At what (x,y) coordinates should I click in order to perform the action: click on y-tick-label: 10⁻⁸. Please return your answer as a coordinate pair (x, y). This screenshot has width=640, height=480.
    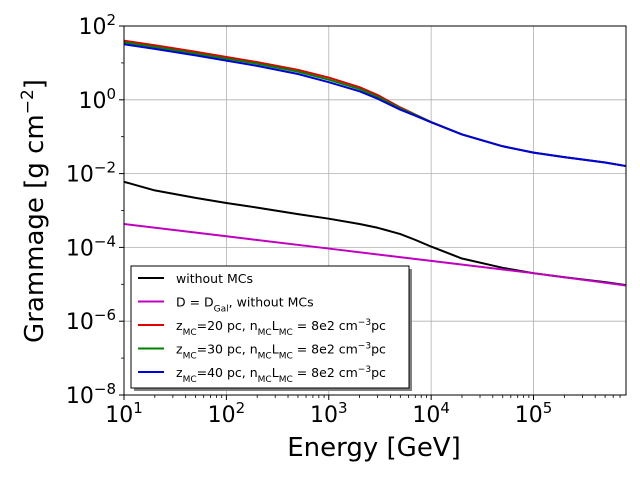
    Looking at the image, I should click on (91, 394).